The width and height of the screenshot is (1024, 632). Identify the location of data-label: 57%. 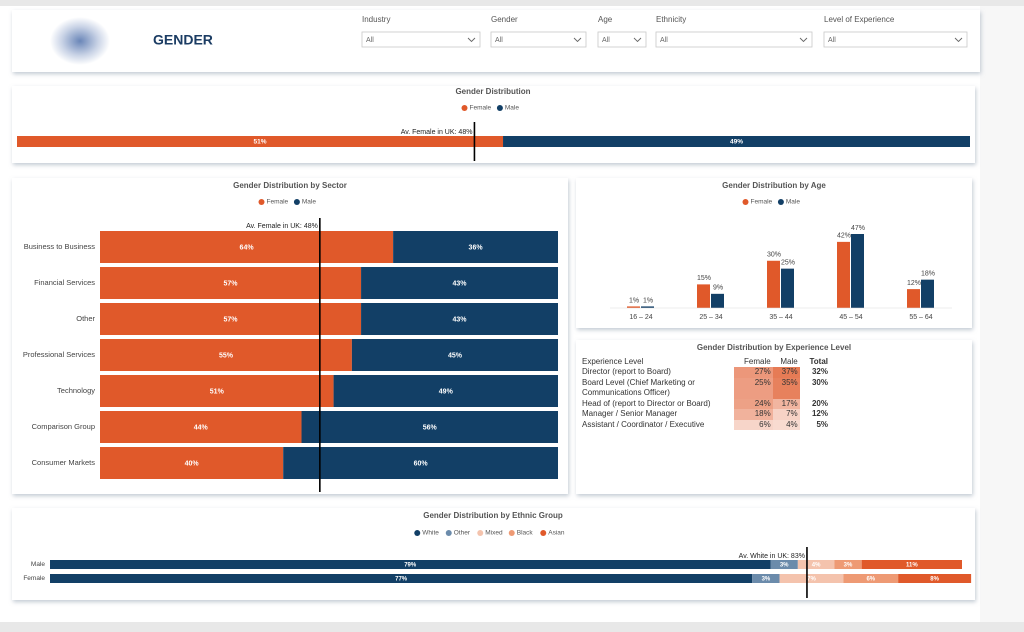
(231, 283).